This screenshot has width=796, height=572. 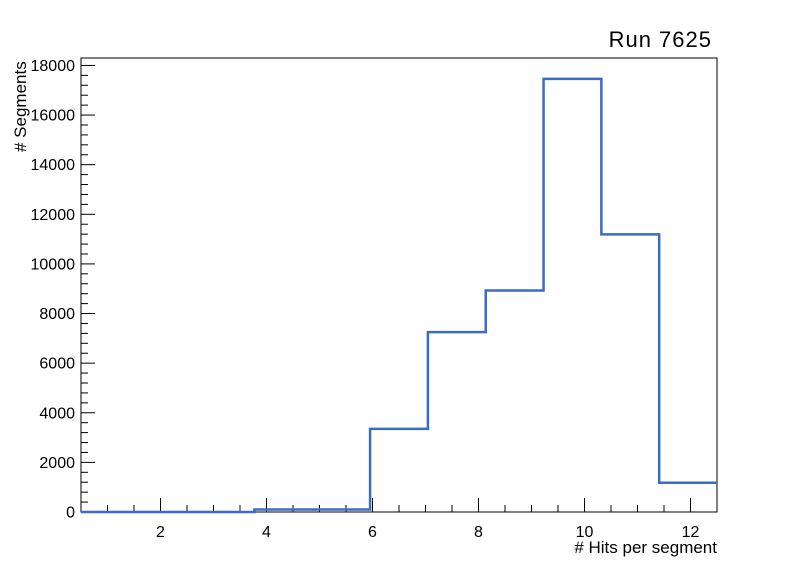 What do you see at coordinates (585, 532) in the screenshot?
I see `x-tick-label: 10` at bounding box center [585, 532].